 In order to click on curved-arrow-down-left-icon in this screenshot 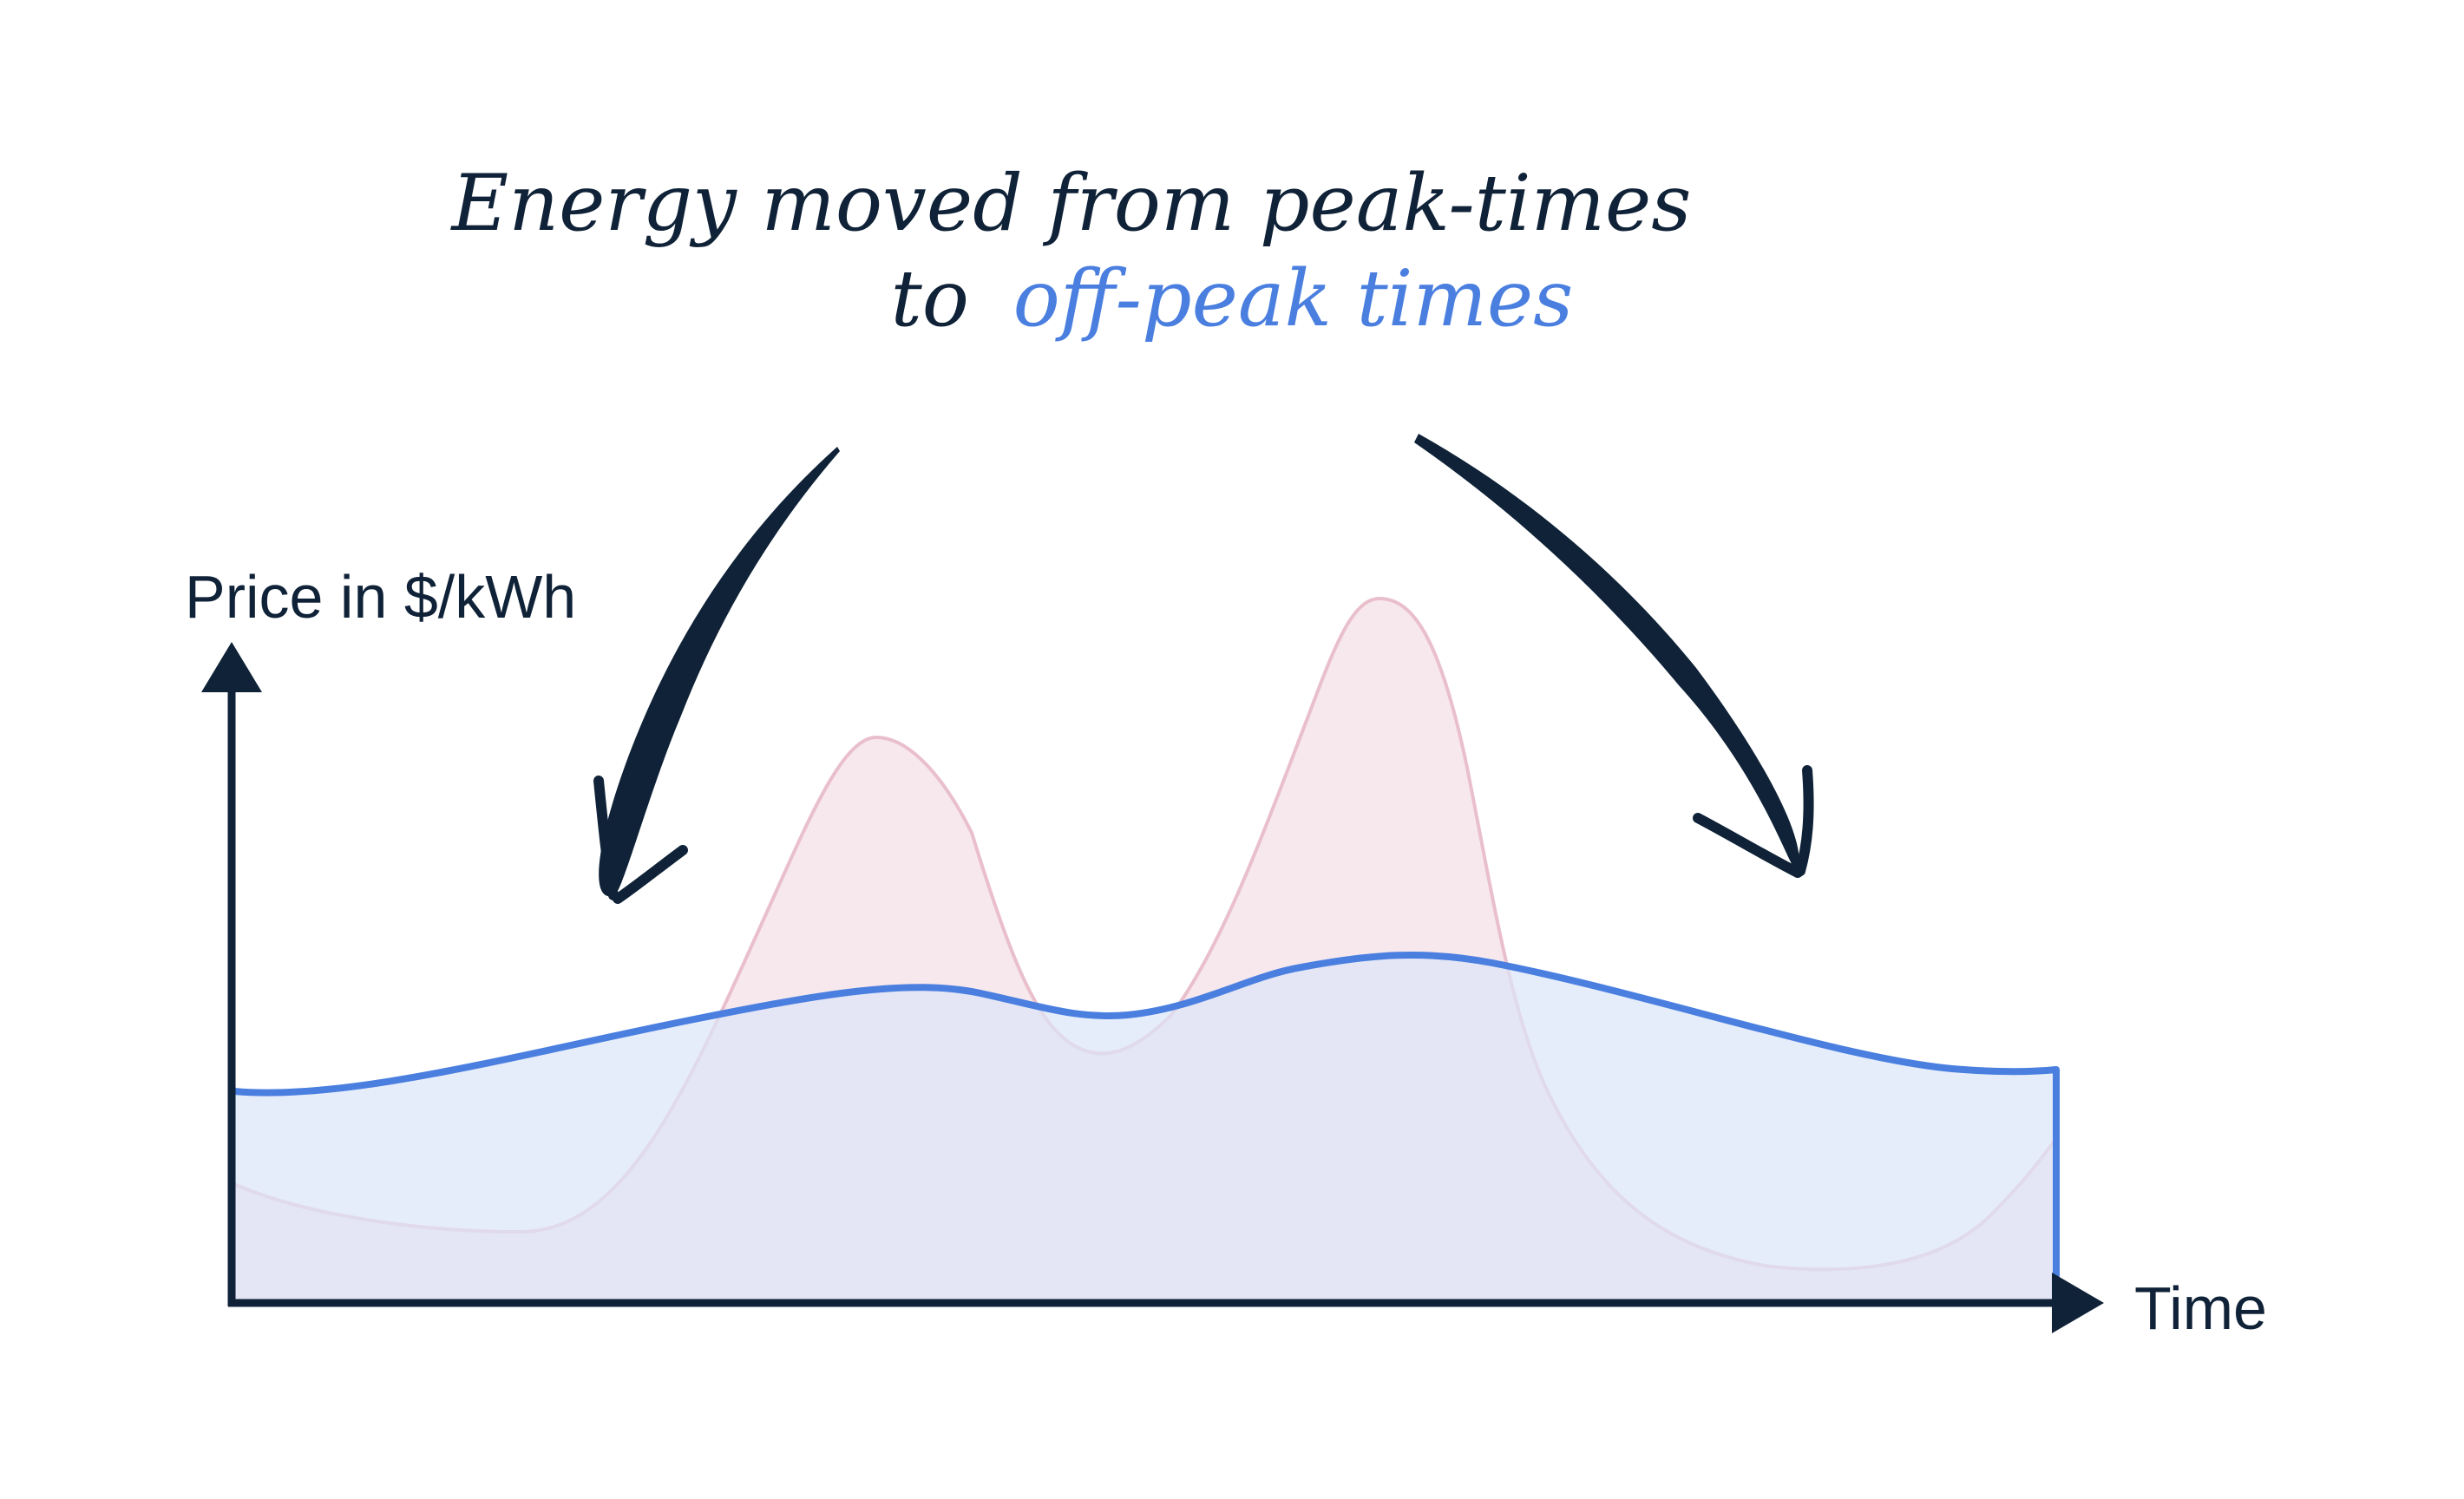, I will do `click(716, 675)`.